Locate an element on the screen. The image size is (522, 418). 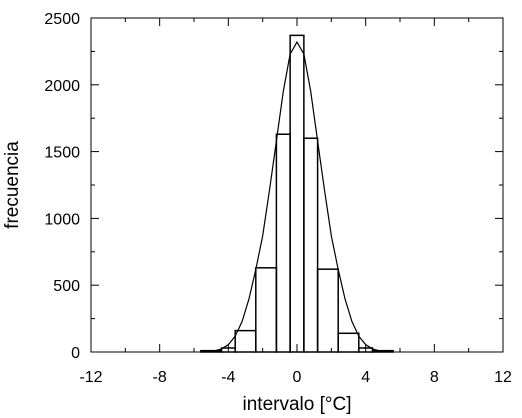
x-tick-labels: -12 -8 -4 0 4 8 12 is located at coordinates (295, 377).